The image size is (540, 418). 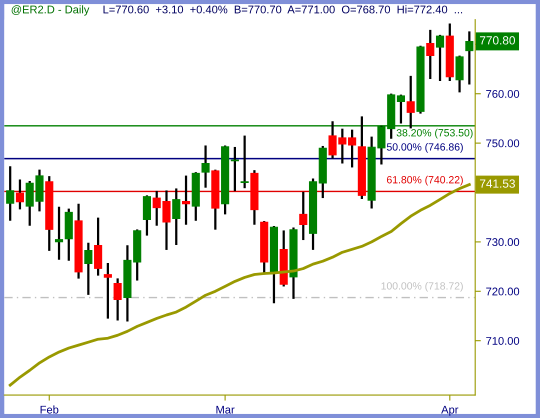 I want to click on text: 741.53, so click(x=497, y=183).